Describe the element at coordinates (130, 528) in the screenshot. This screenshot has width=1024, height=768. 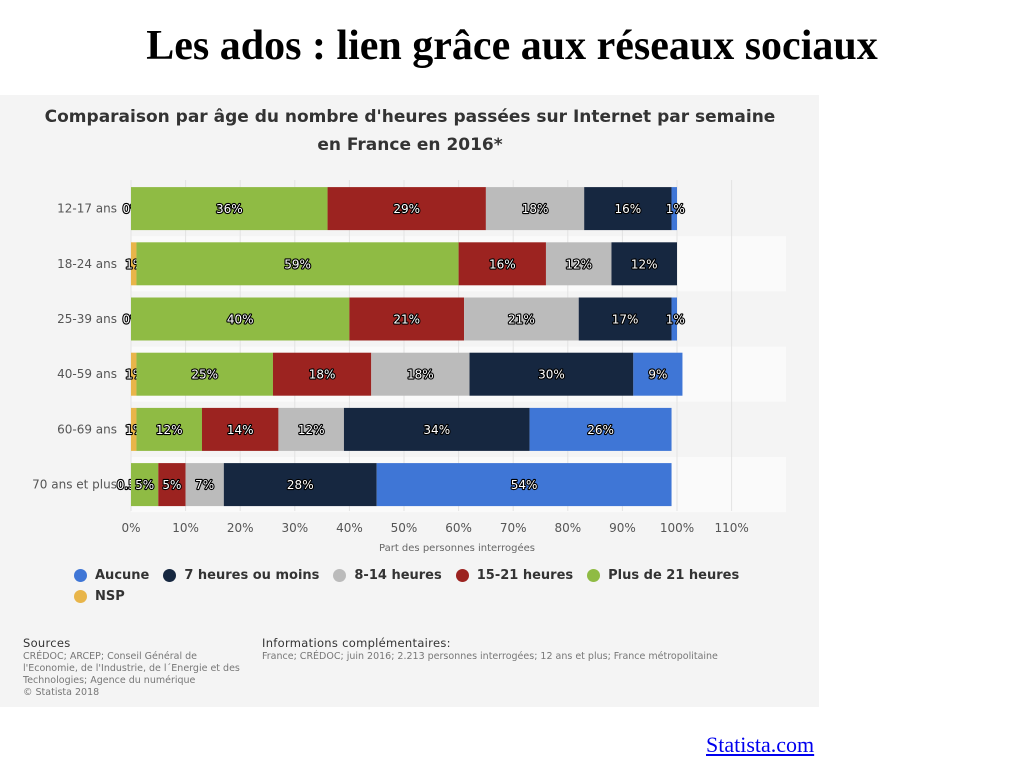
I see `x-tick-label: 0%` at that location.